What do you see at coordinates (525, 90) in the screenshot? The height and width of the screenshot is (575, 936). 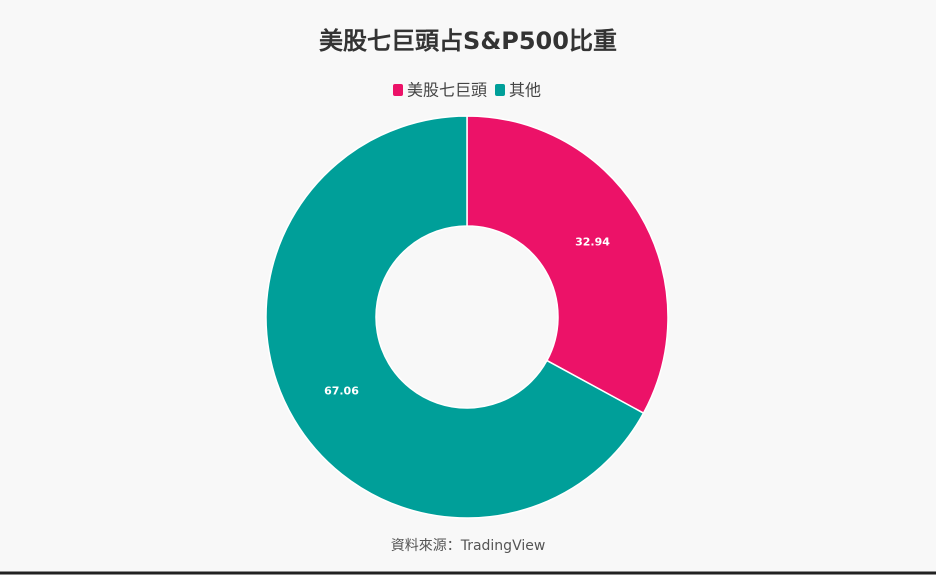 I see `legend-label: 其他` at bounding box center [525, 90].